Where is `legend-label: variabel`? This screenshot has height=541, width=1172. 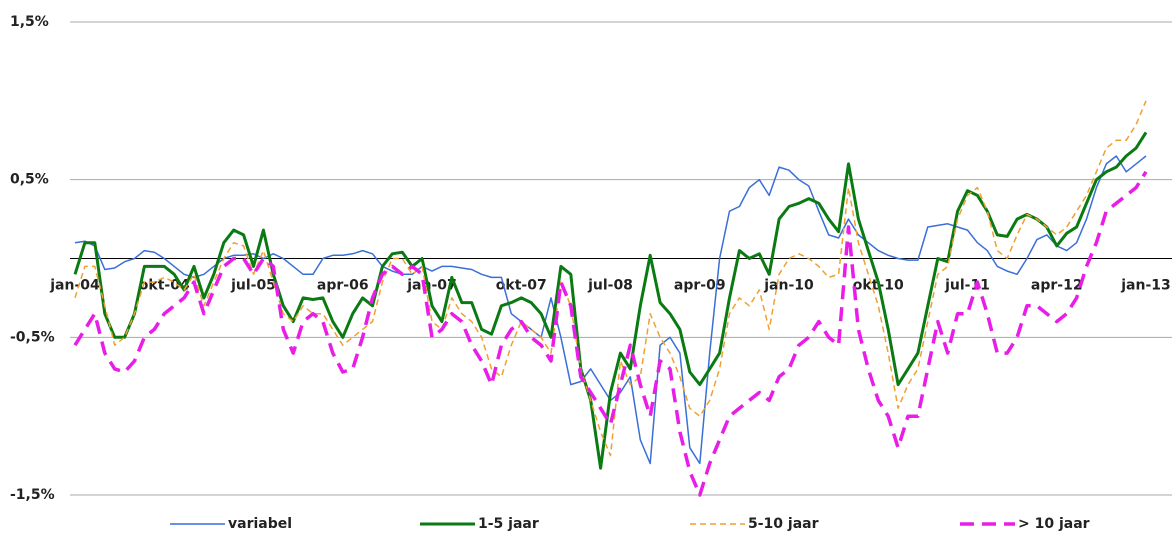 legend-label: variabel is located at coordinates (260, 524).